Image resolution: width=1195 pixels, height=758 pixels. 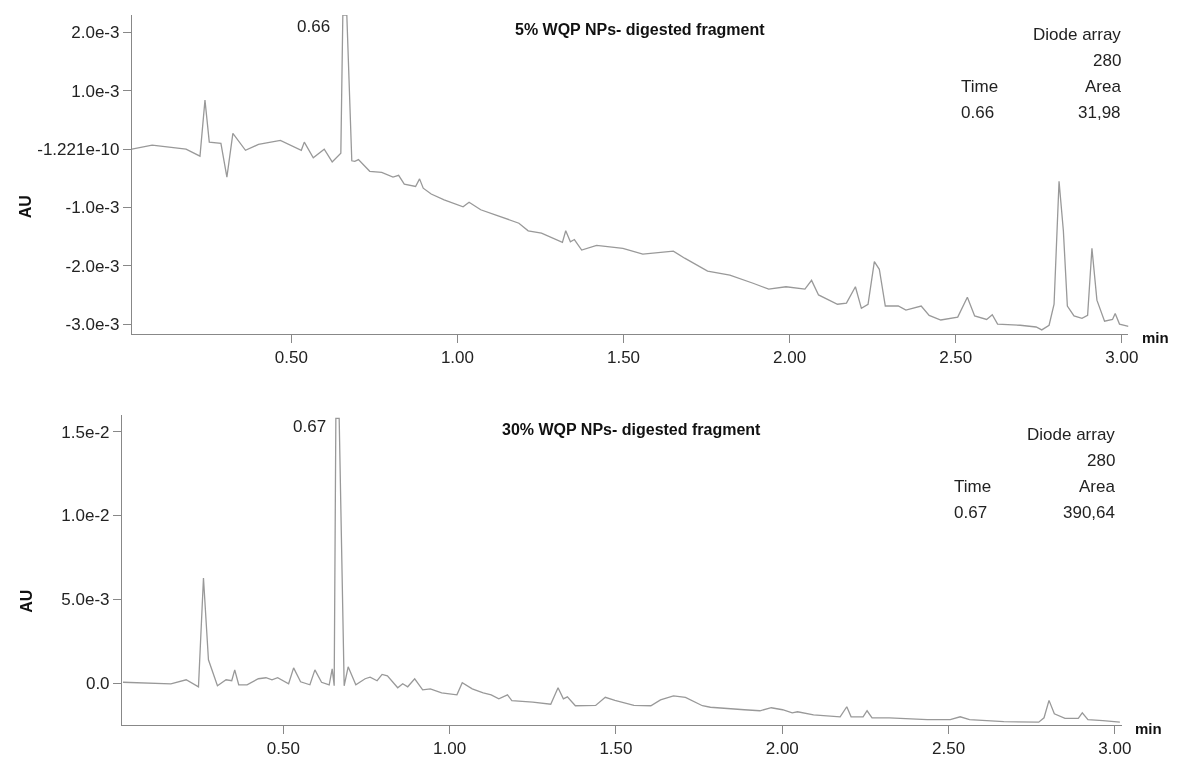 I want to click on y-tick-label: -1.0e-3, so click(x=92, y=208).